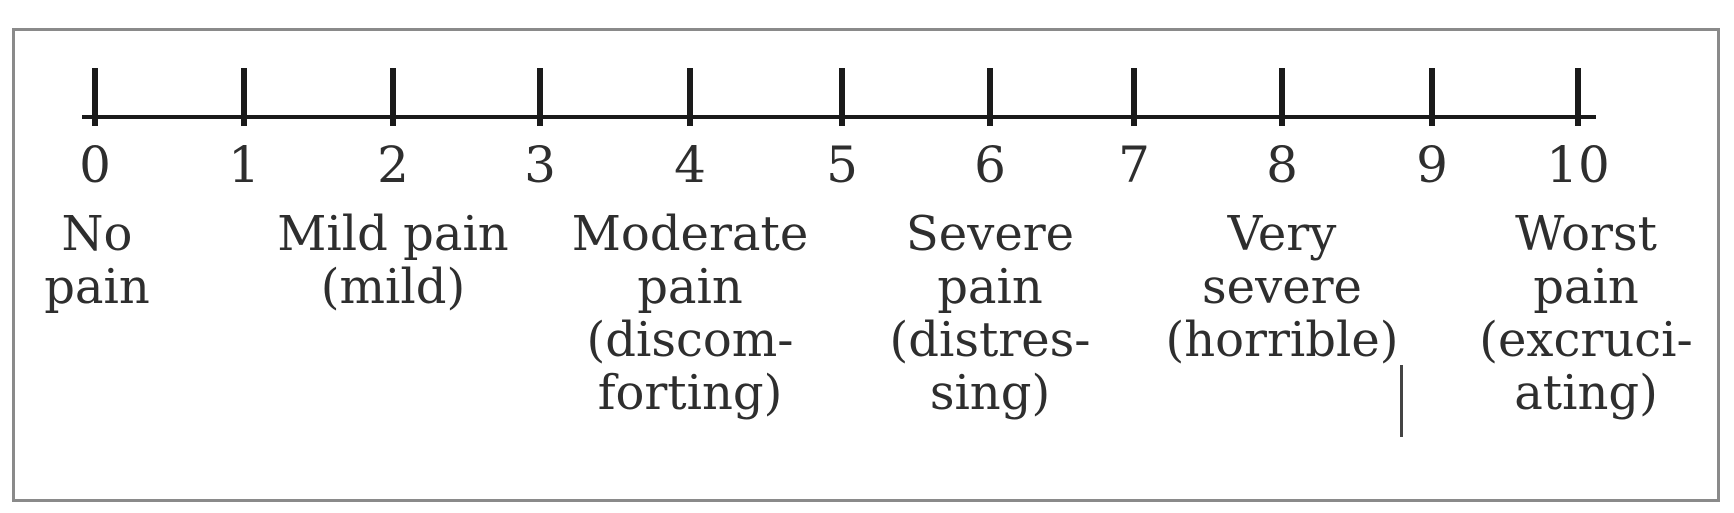 This screenshot has width=1734, height=513. Describe the element at coordinates (244, 165) in the screenshot. I see `scale-number-1: 1` at that location.